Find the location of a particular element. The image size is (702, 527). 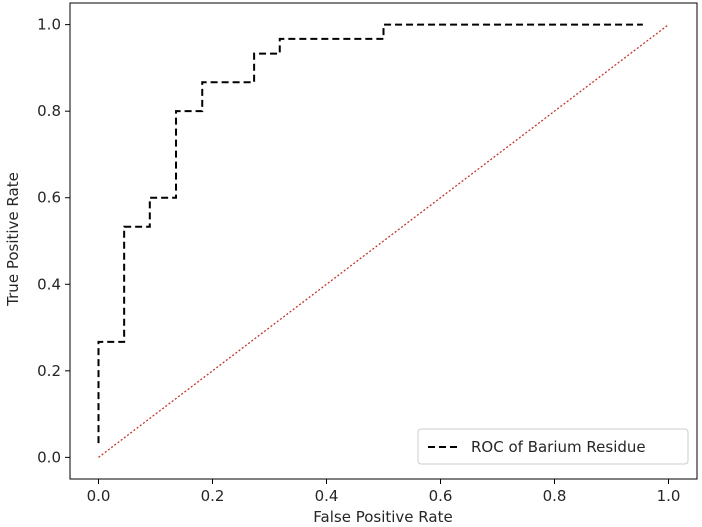

x-tick-label: 0.6 is located at coordinates (441, 496).